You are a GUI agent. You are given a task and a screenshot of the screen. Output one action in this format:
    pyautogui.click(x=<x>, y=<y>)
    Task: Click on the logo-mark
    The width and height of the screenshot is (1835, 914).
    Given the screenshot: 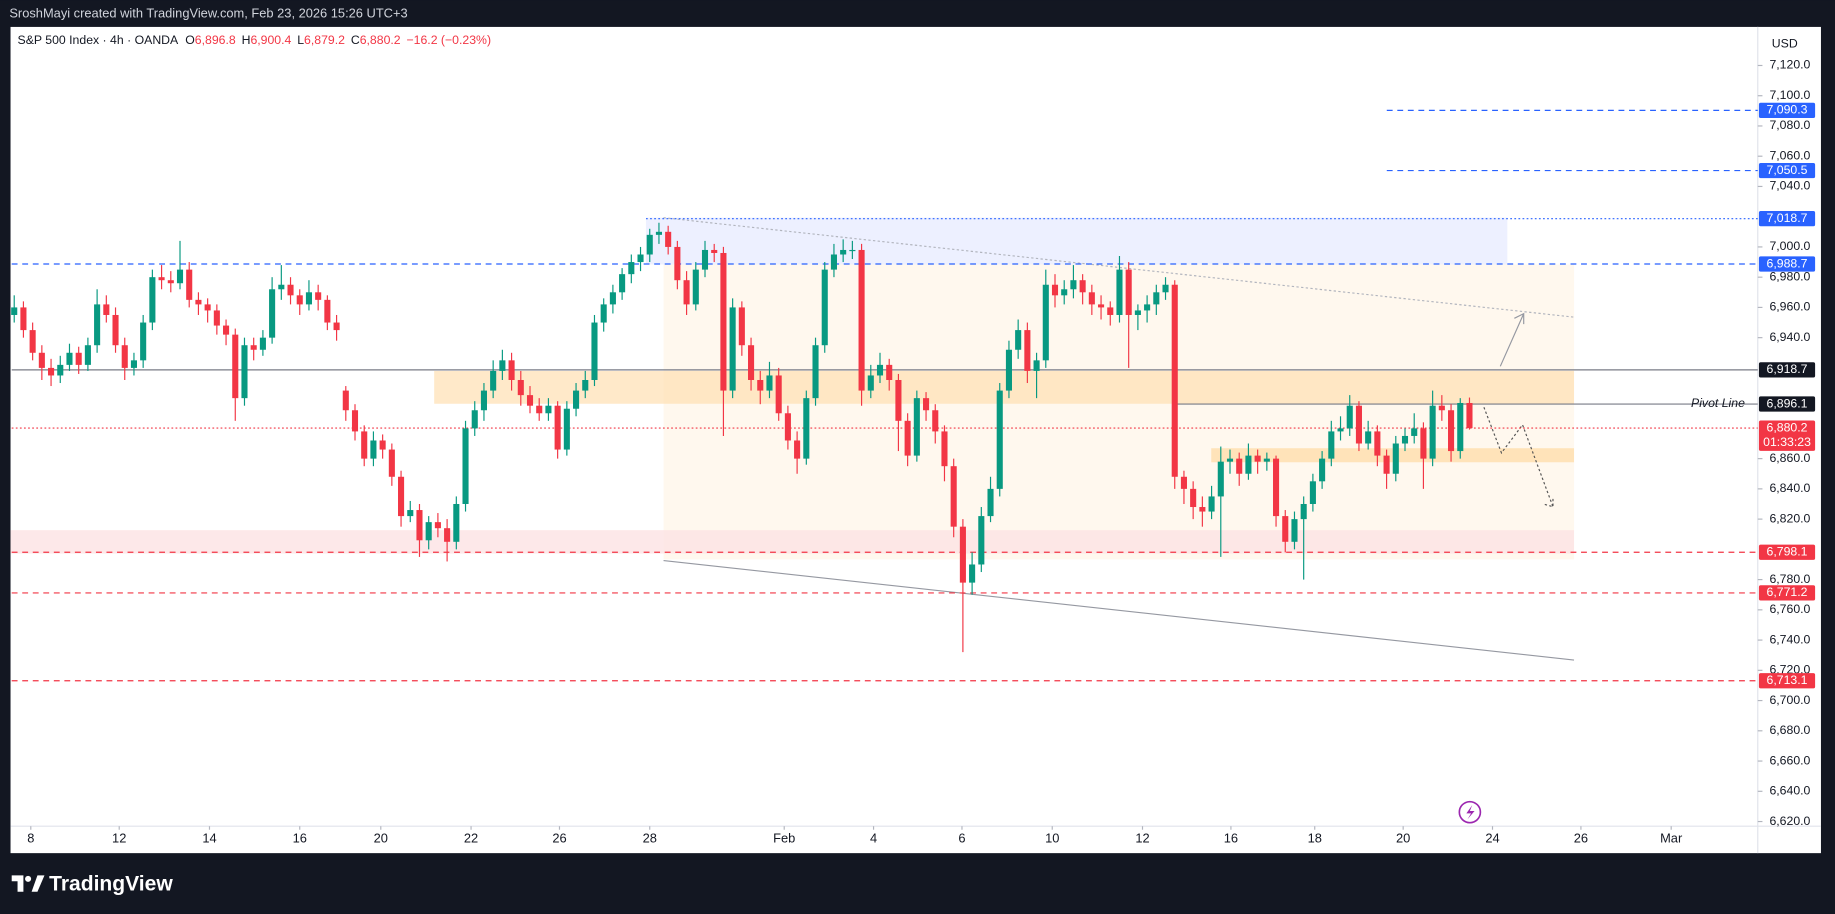 What is the action you would take?
    pyautogui.click(x=28, y=883)
    